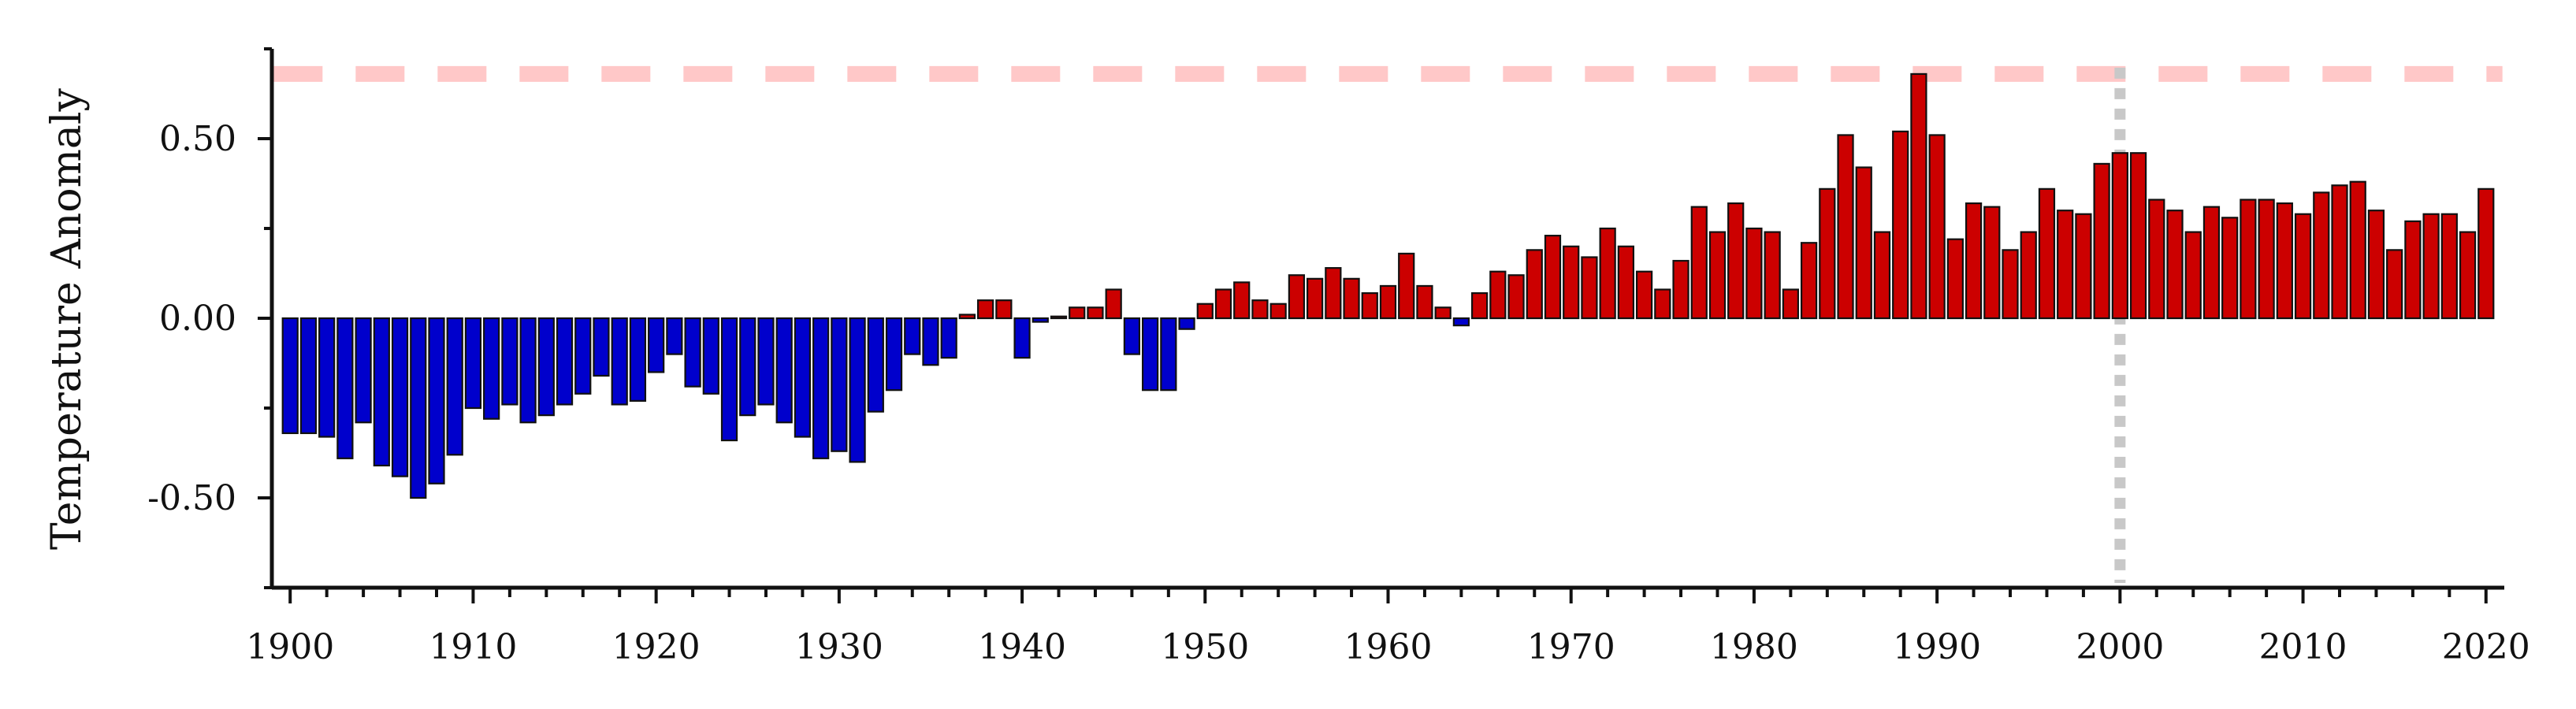 This screenshot has width=2576, height=709. Describe the element at coordinates (1315, 298) in the screenshot. I see `bar-1956` at that location.